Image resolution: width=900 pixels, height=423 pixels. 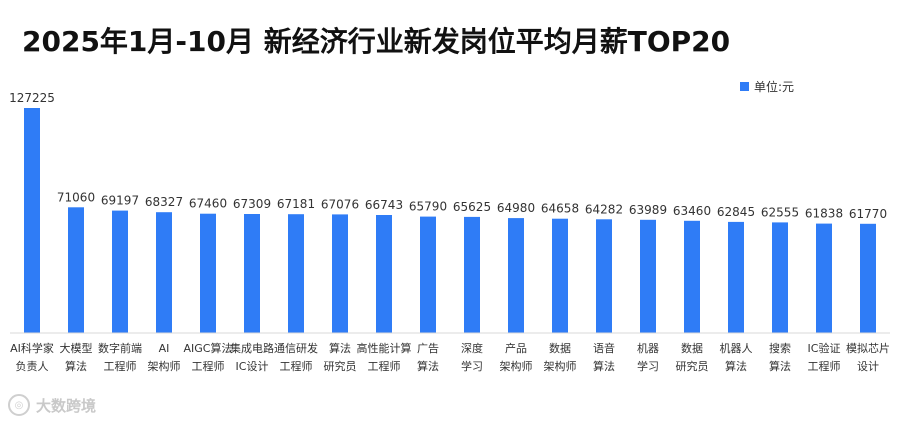 I want to click on value-label-10: 65625, so click(x=472, y=207).